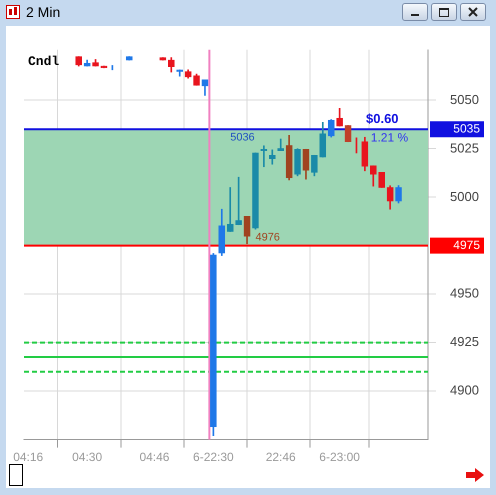 Image resolution: width=496 pixels, height=495 pixels. I want to click on x-tick-label: 6-23:00, so click(339, 457).